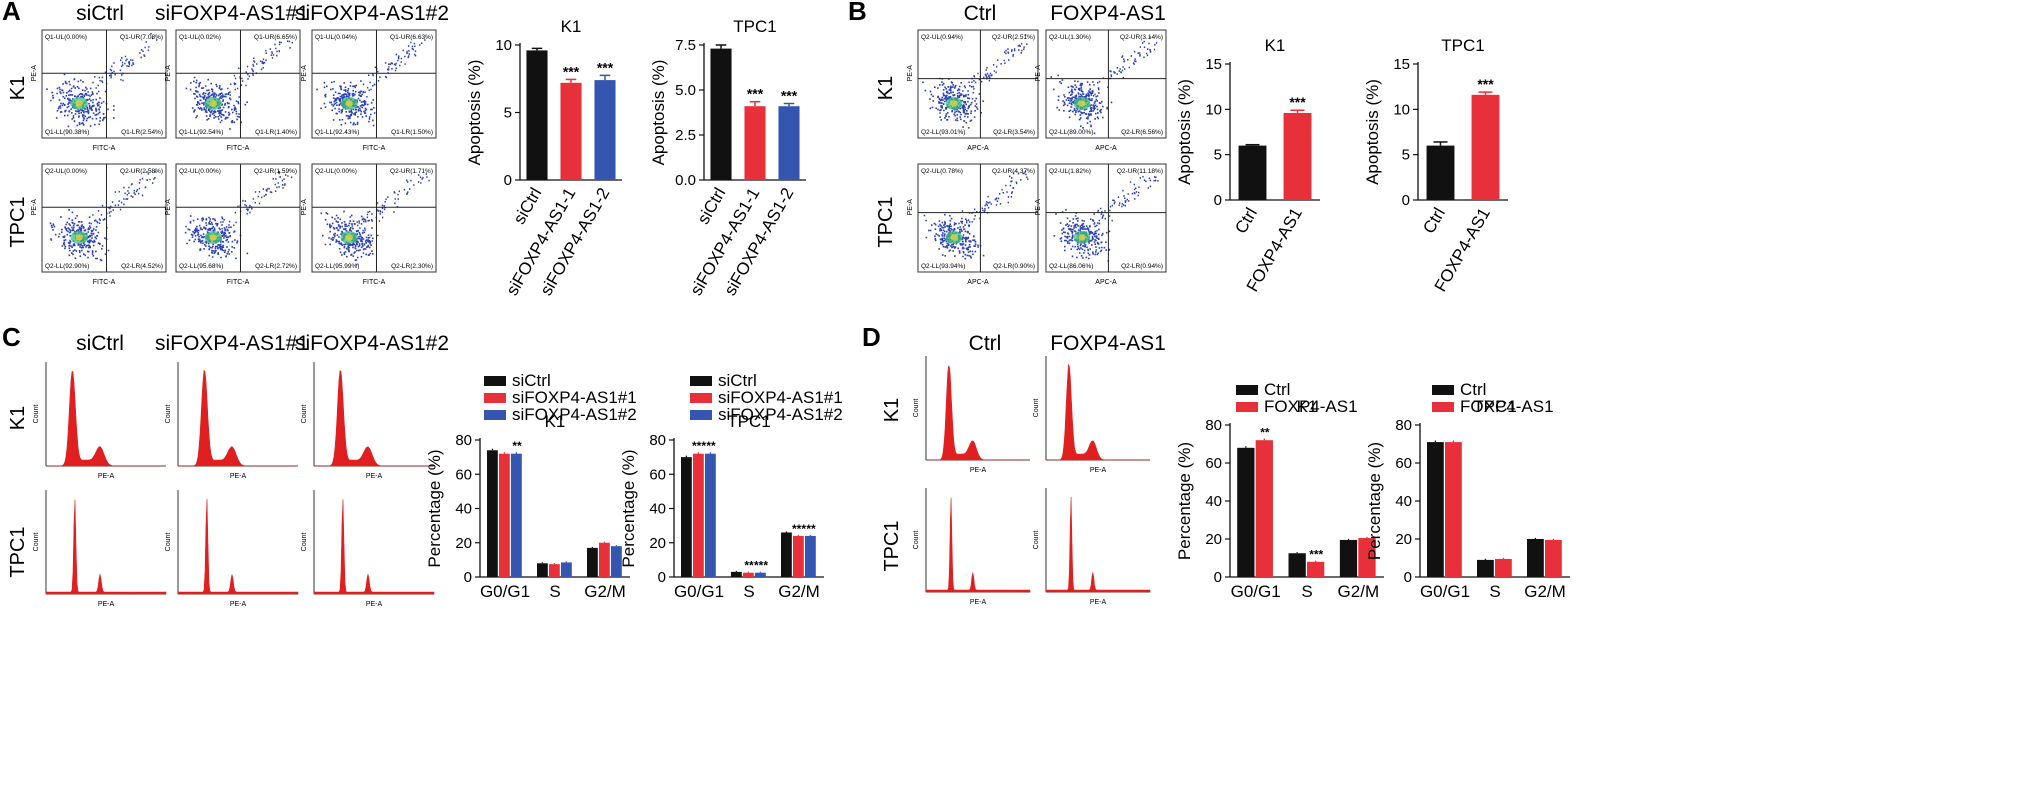 This screenshot has width=2024, height=799. What do you see at coordinates (1013, 171) in the screenshot?
I see `quadrant-ur: Q2-UR(4.37%)` at bounding box center [1013, 171].